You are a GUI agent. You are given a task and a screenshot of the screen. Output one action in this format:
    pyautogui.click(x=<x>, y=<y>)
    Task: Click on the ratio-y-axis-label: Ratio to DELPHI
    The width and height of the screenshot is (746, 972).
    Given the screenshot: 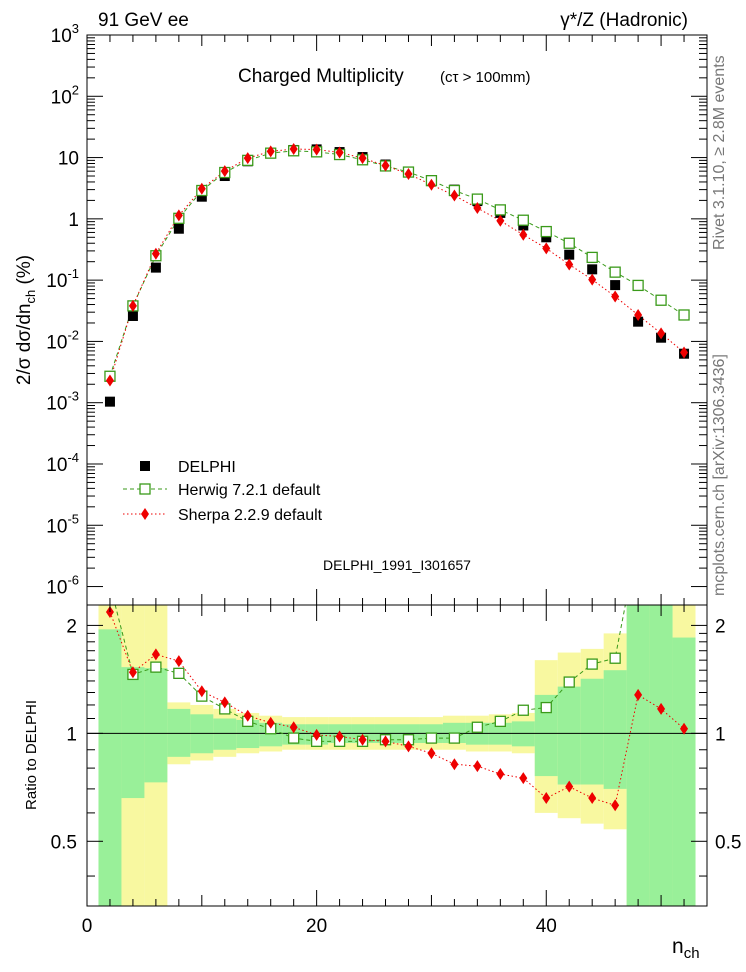 What is the action you would take?
    pyautogui.click(x=31, y=755)
    